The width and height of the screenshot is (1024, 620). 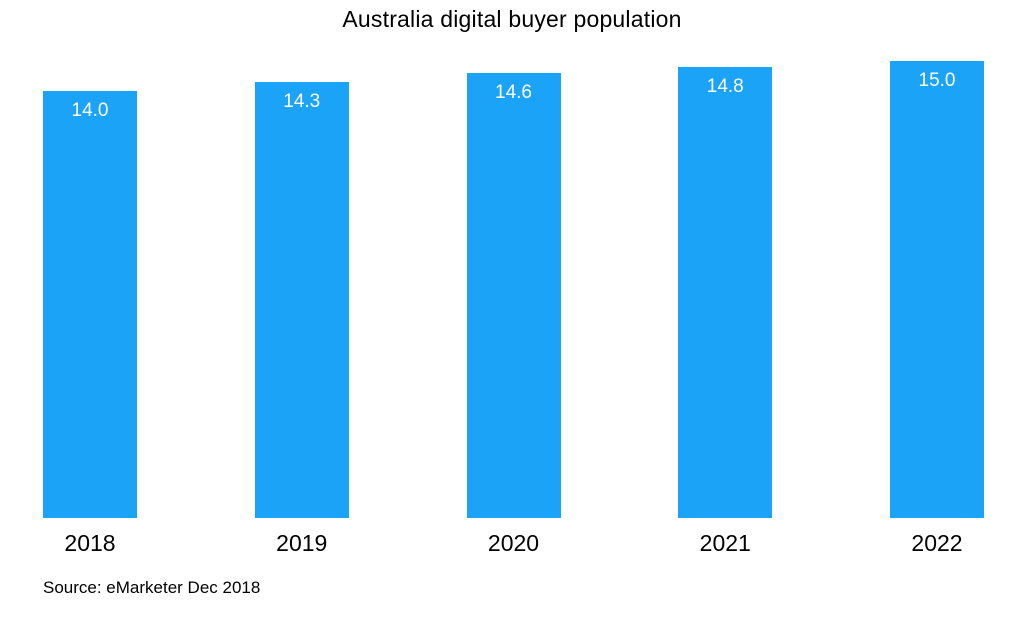 What do you see at coordinates (302, 543) in the screenshot?
I see `x-axis-label-2019: 2019` at bounding box center [302, 543].